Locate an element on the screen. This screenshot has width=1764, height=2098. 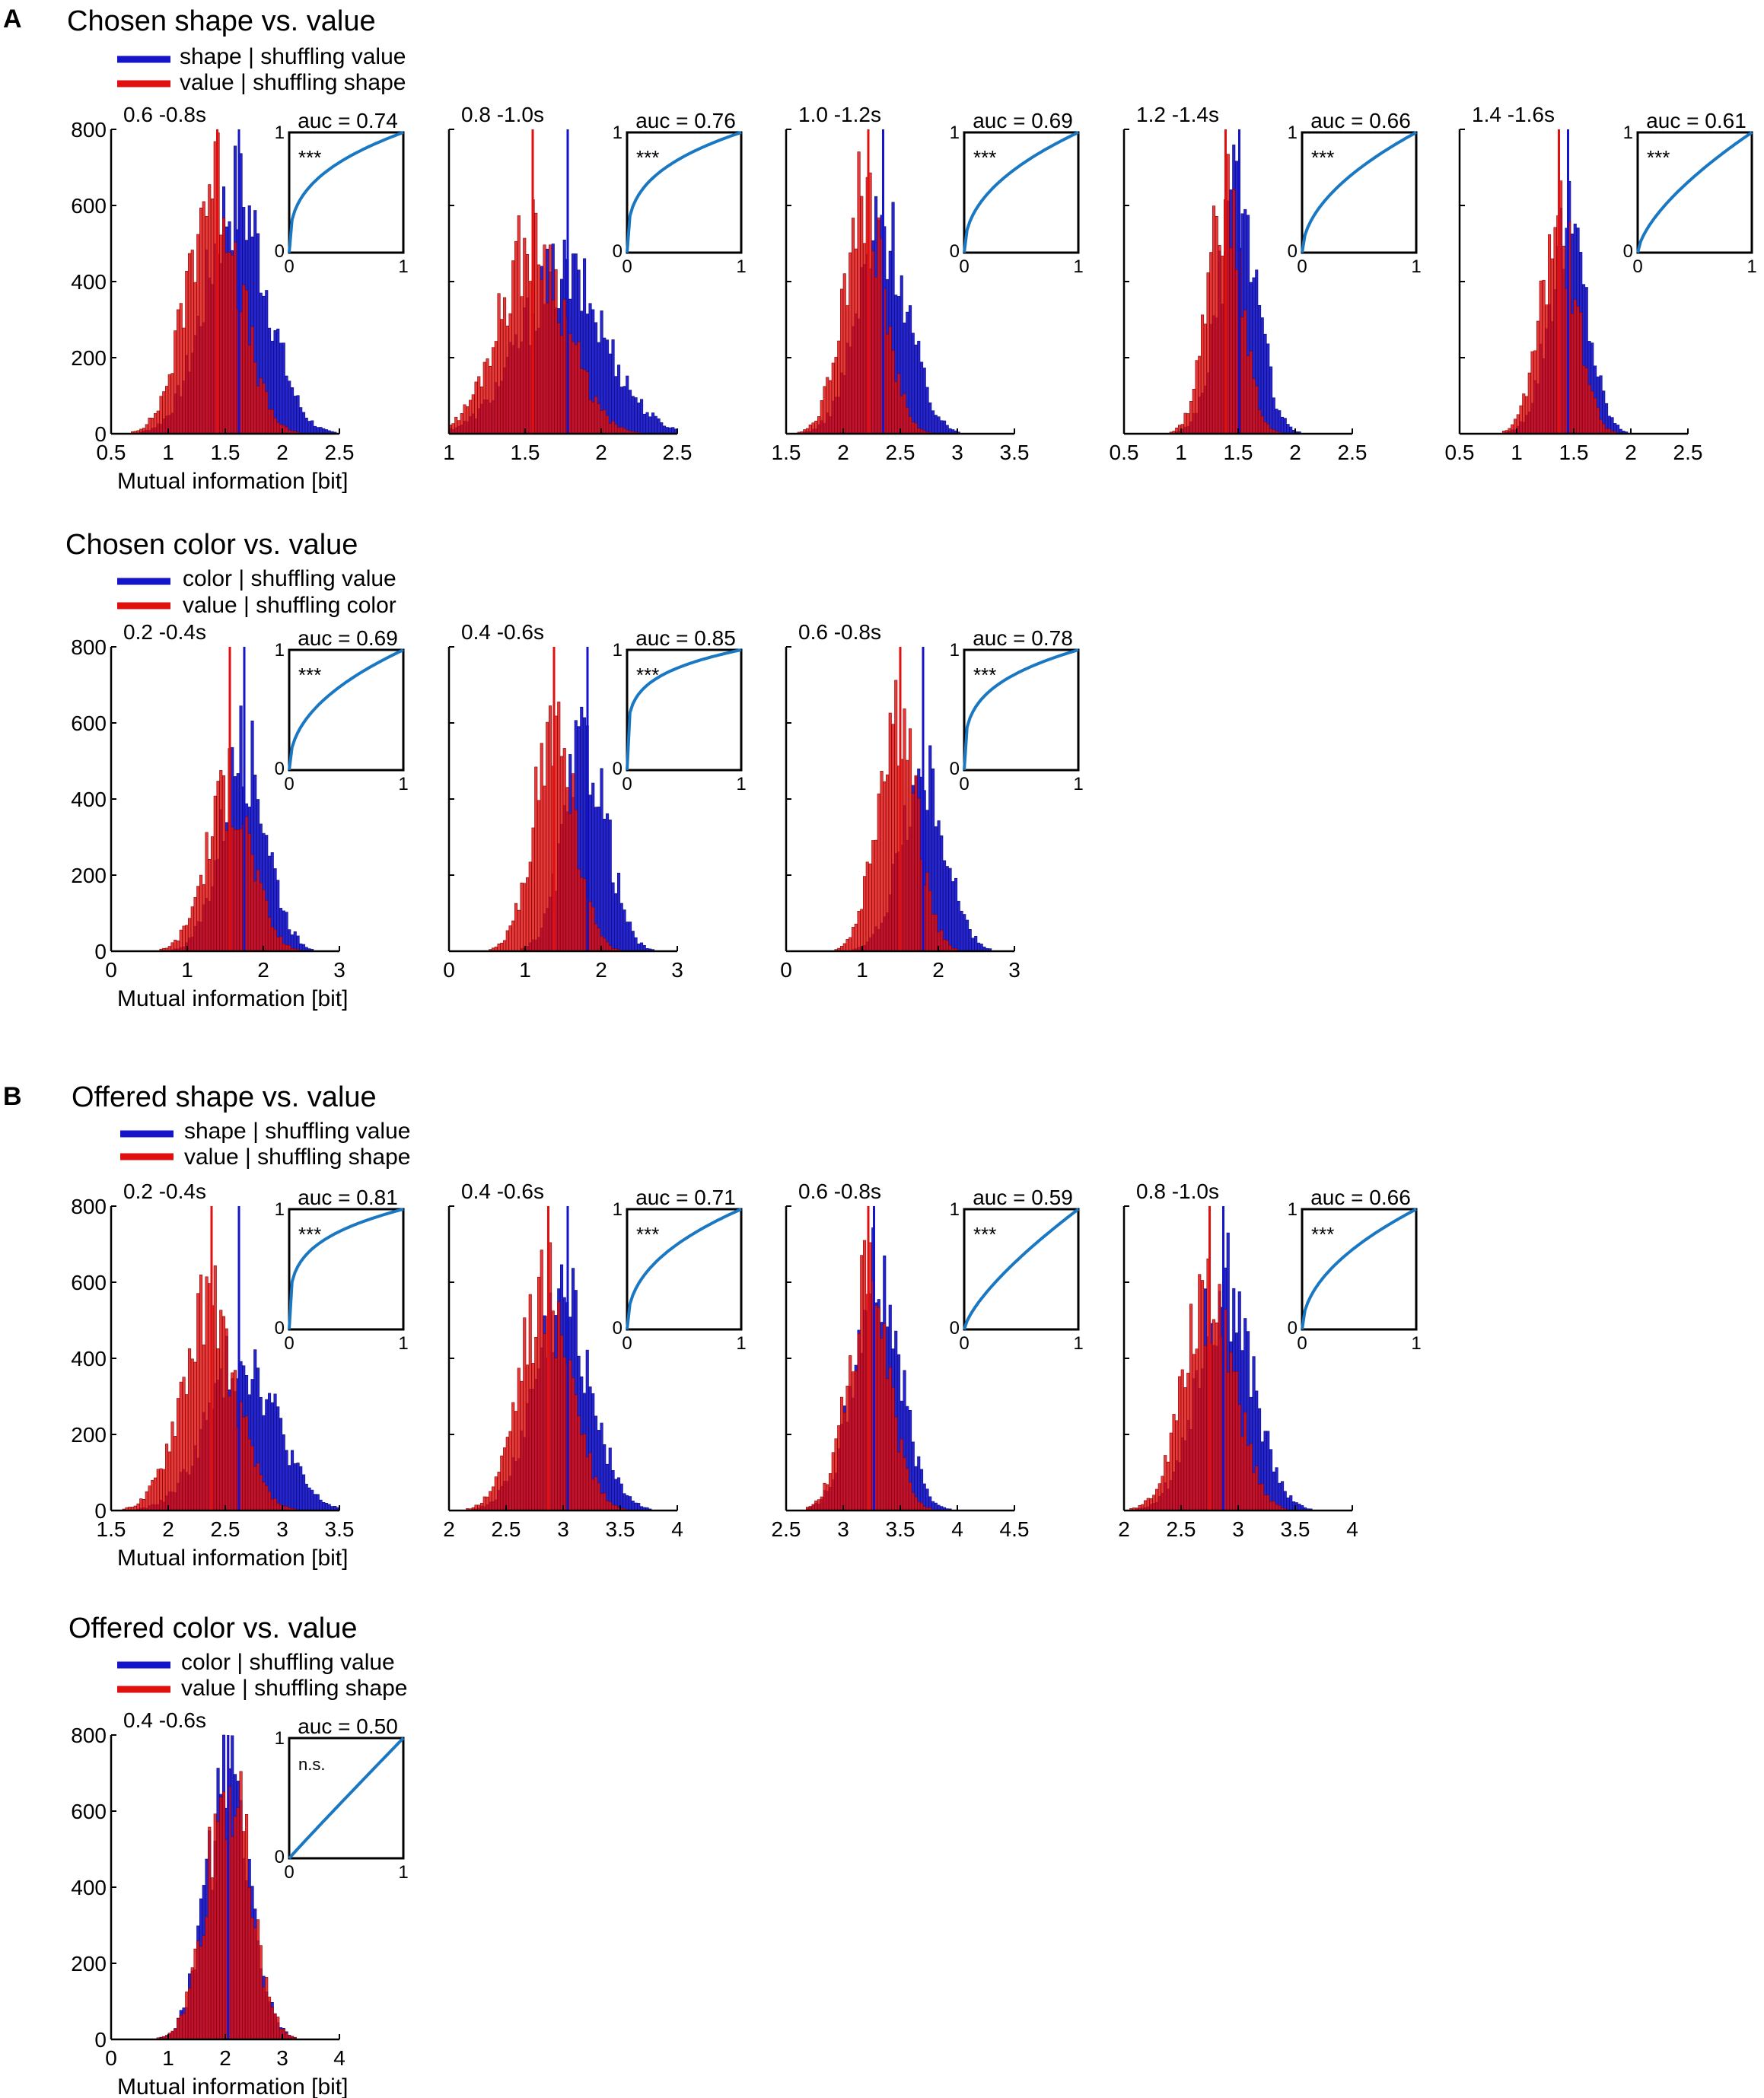
x-tick-label: 4 is located at coordinates (339, 2058).